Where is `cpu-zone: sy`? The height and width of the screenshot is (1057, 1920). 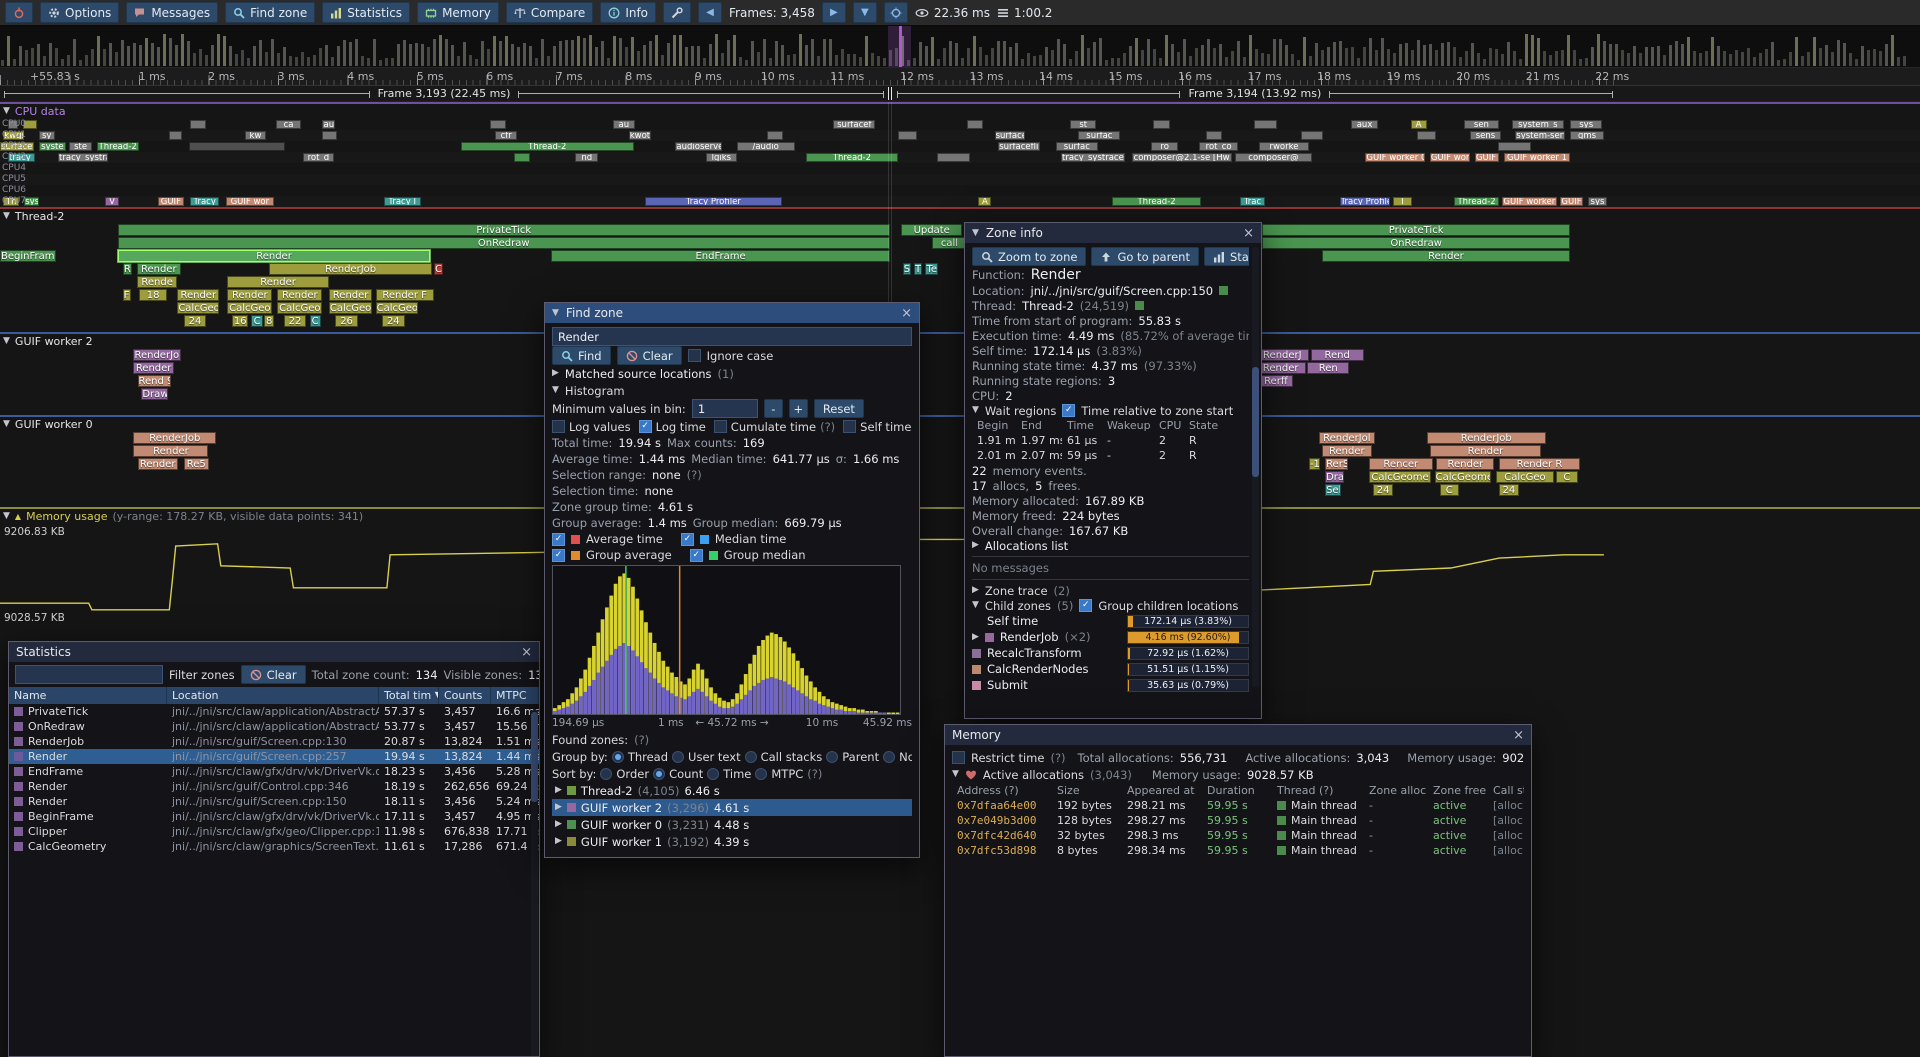 cpu-zone: sy is located at coordinates (46, 135).